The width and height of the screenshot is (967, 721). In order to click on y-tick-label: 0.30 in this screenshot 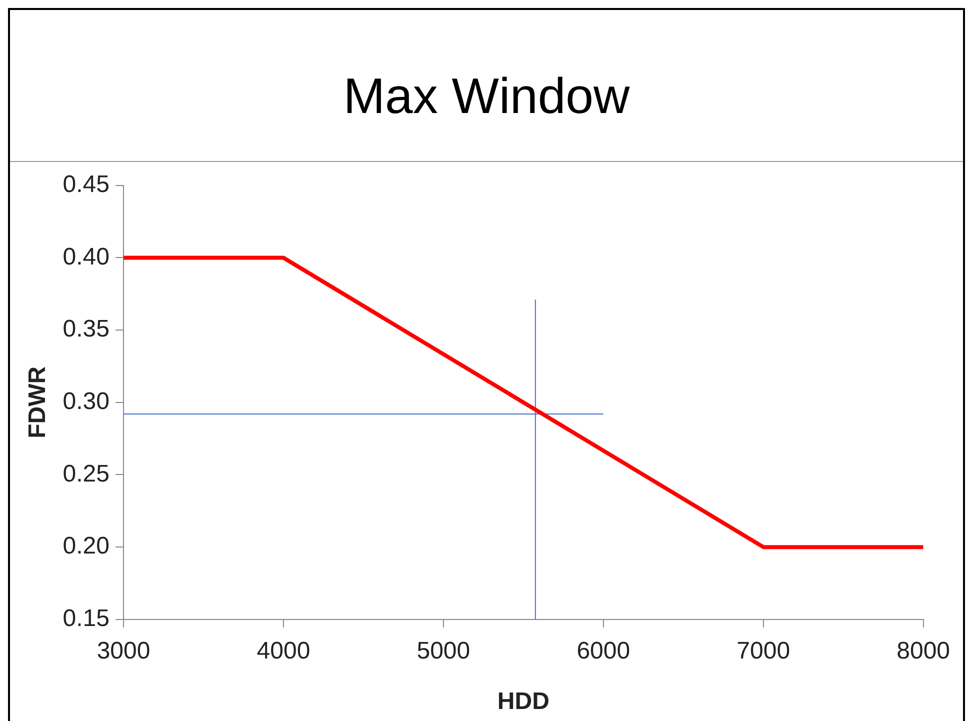, I will do `click(86, 402)`.